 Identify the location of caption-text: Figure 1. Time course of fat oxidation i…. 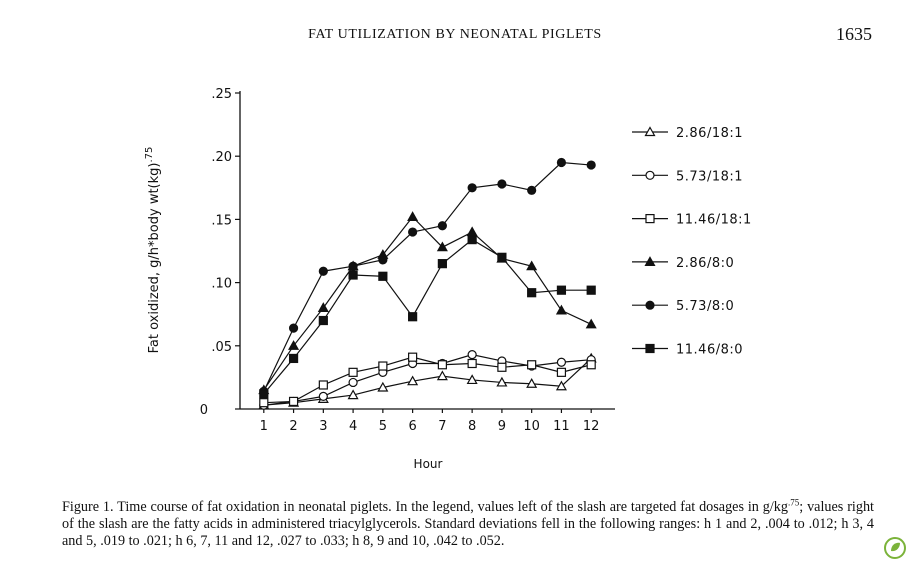
(425, 507).